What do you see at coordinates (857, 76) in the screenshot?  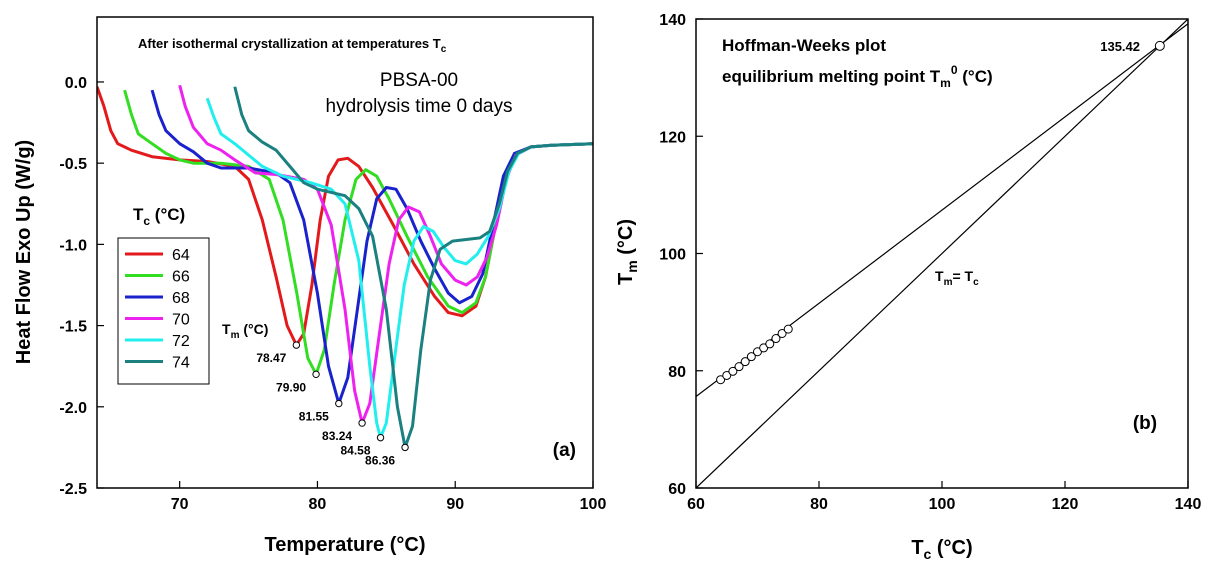 I see `panel-b-subtitle: equilibrium melting point Tm0 (°C)` at bounding box center [857, 76].